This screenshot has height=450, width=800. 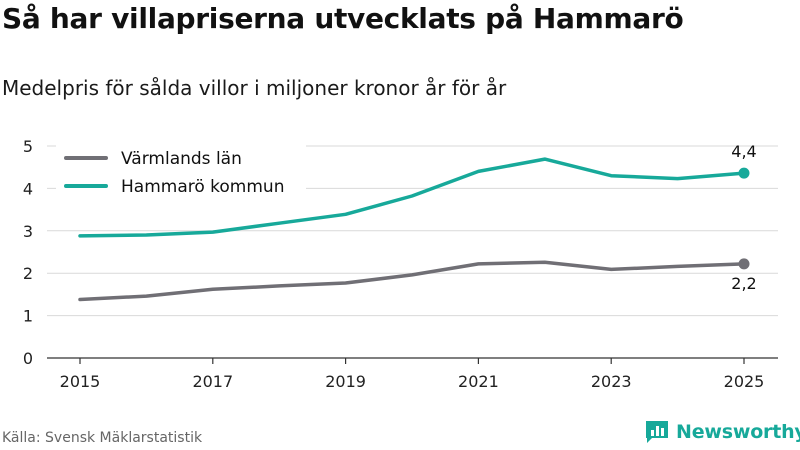 I want to click on x-tick-label: 2019, so click(x=345, y=381).